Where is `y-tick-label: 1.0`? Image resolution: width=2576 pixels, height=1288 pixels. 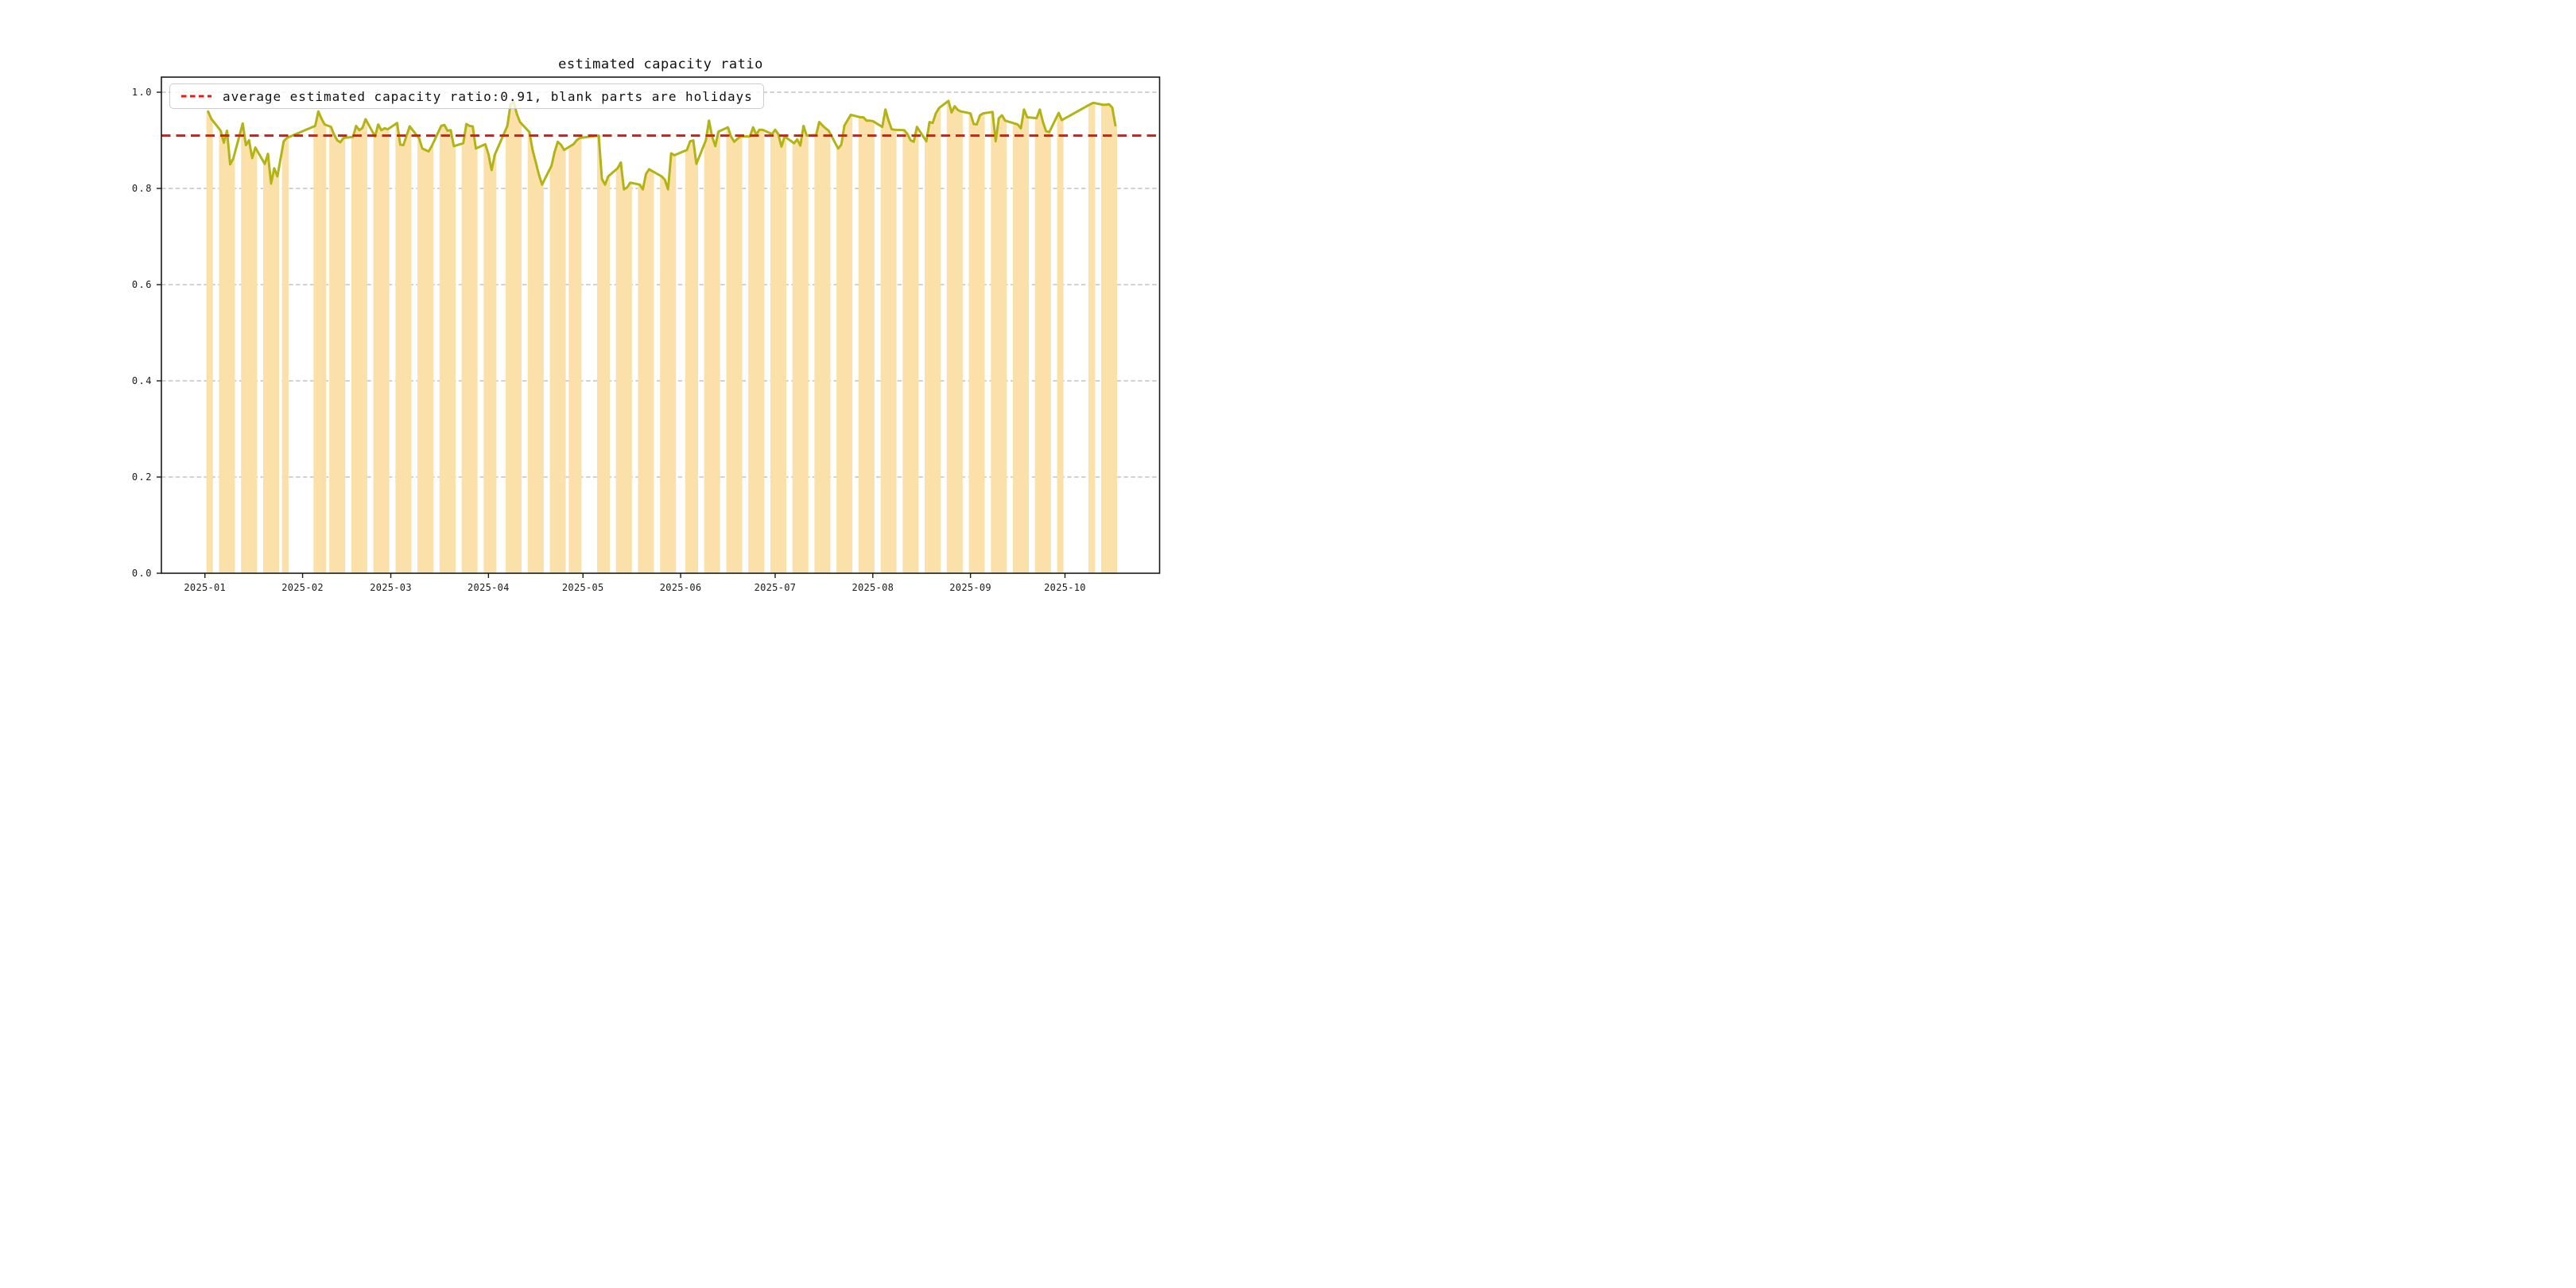 y-tick-label: 1.0 is located at coordinates (142, 93).